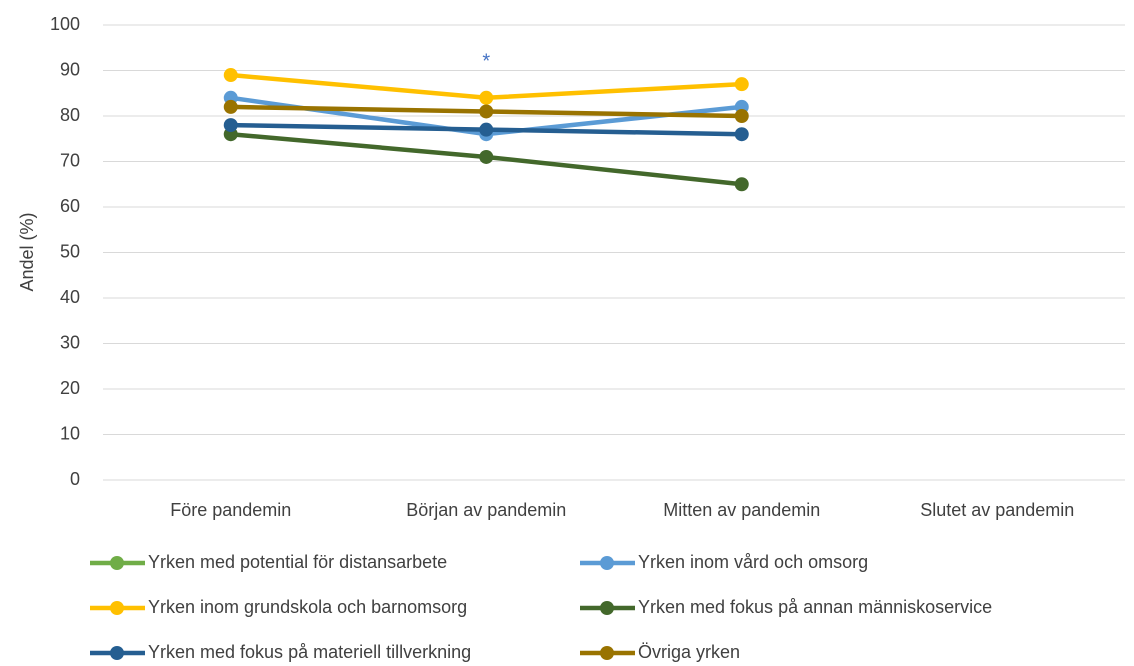 This screenshot has height=666, width=1134. Describe the element at coordinates (230, 510) in the screenshot. I see `x-tick-label: Före pandemin` at that location.